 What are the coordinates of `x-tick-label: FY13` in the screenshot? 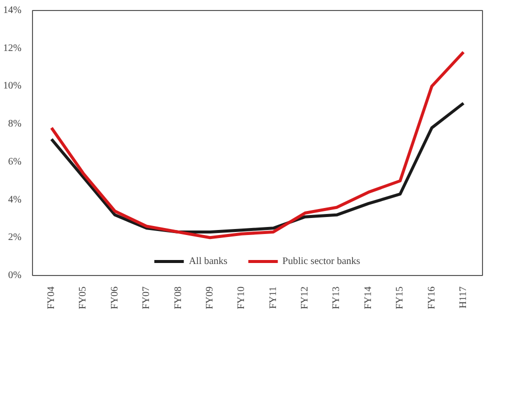 It's located at (336, 298).